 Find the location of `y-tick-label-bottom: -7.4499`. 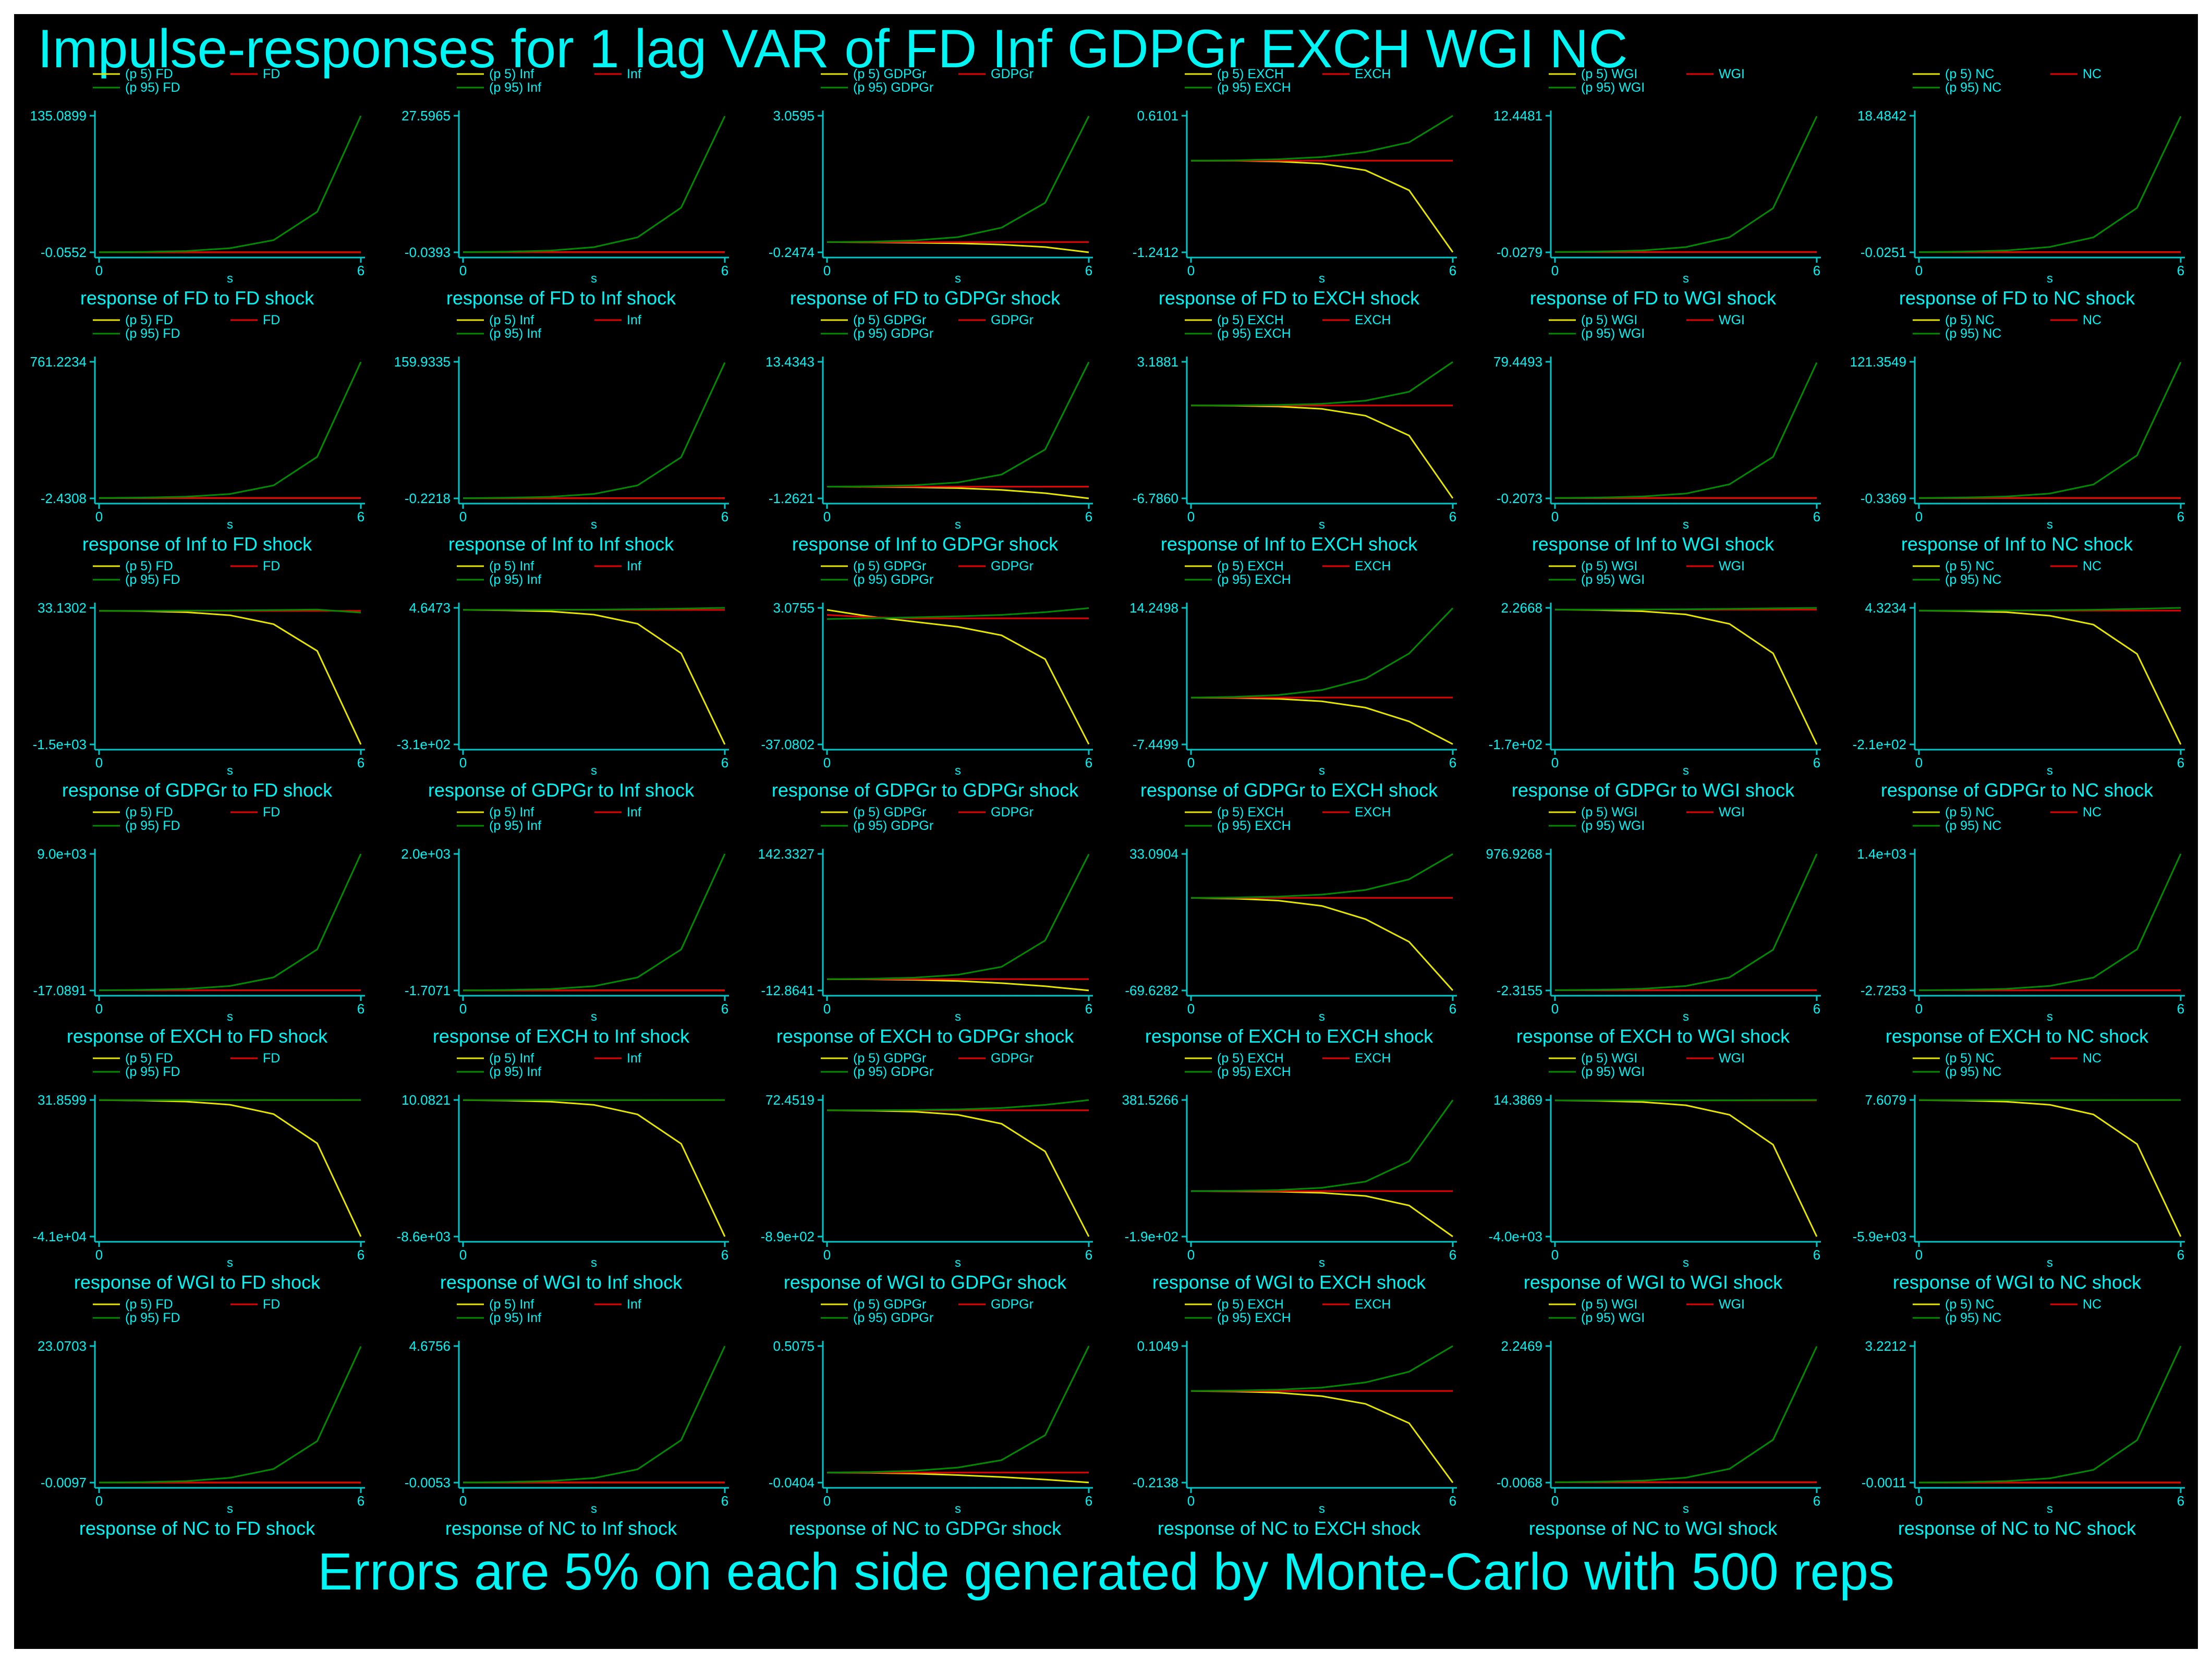

y-tick-label-bottom: -7.4499 is located at coordinates (1155, 745).